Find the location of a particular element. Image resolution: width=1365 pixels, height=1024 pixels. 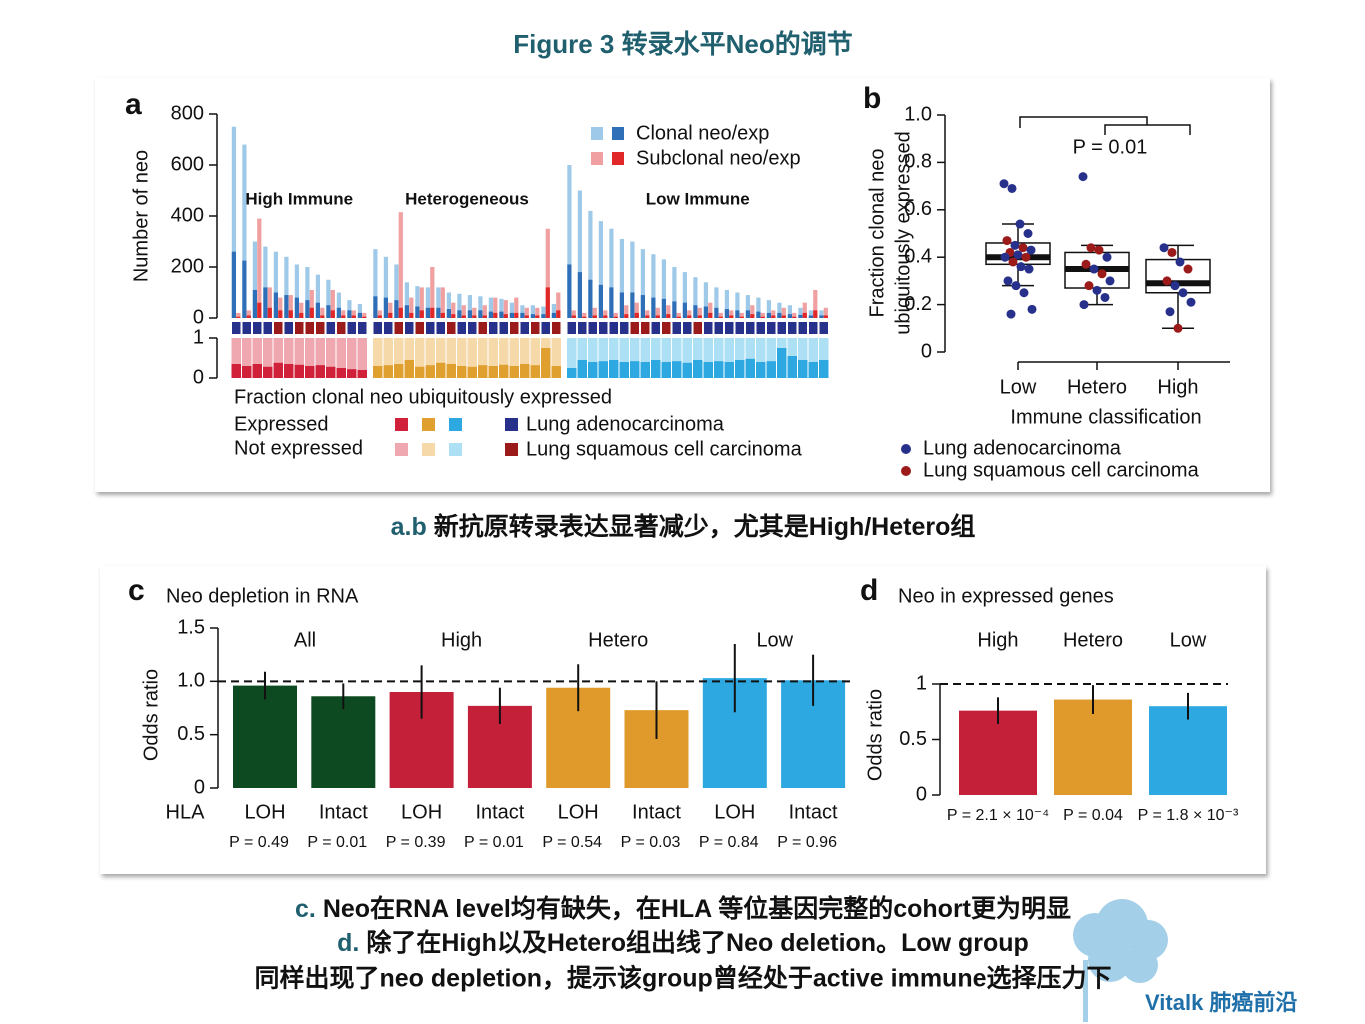

annotation: P = 0.01 is located at coordinates (1110, 147).